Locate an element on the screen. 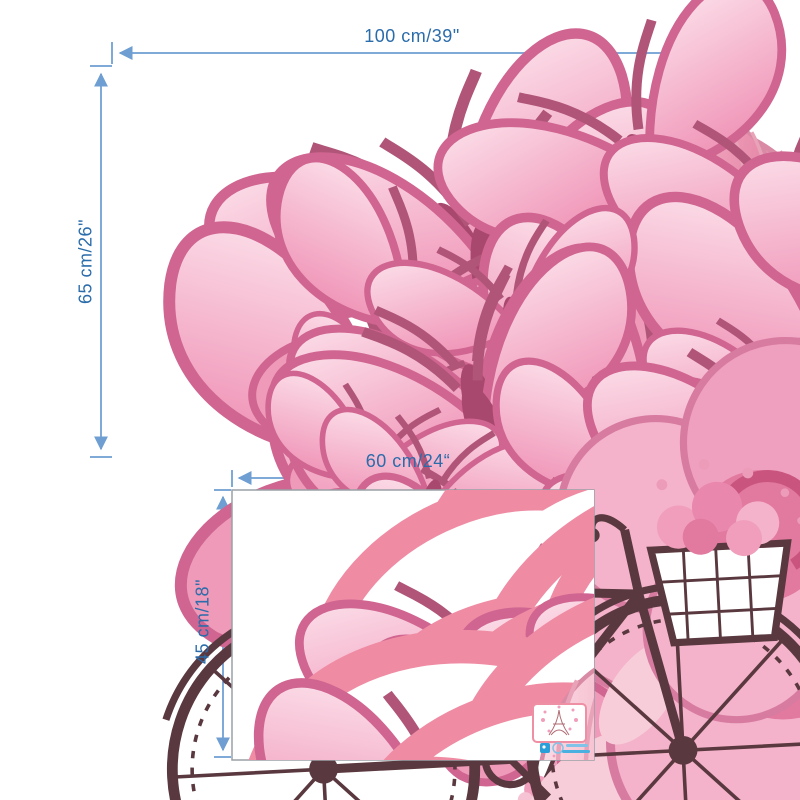  top-height-label: 65 cm/26" is located at coordinates (85, 261).